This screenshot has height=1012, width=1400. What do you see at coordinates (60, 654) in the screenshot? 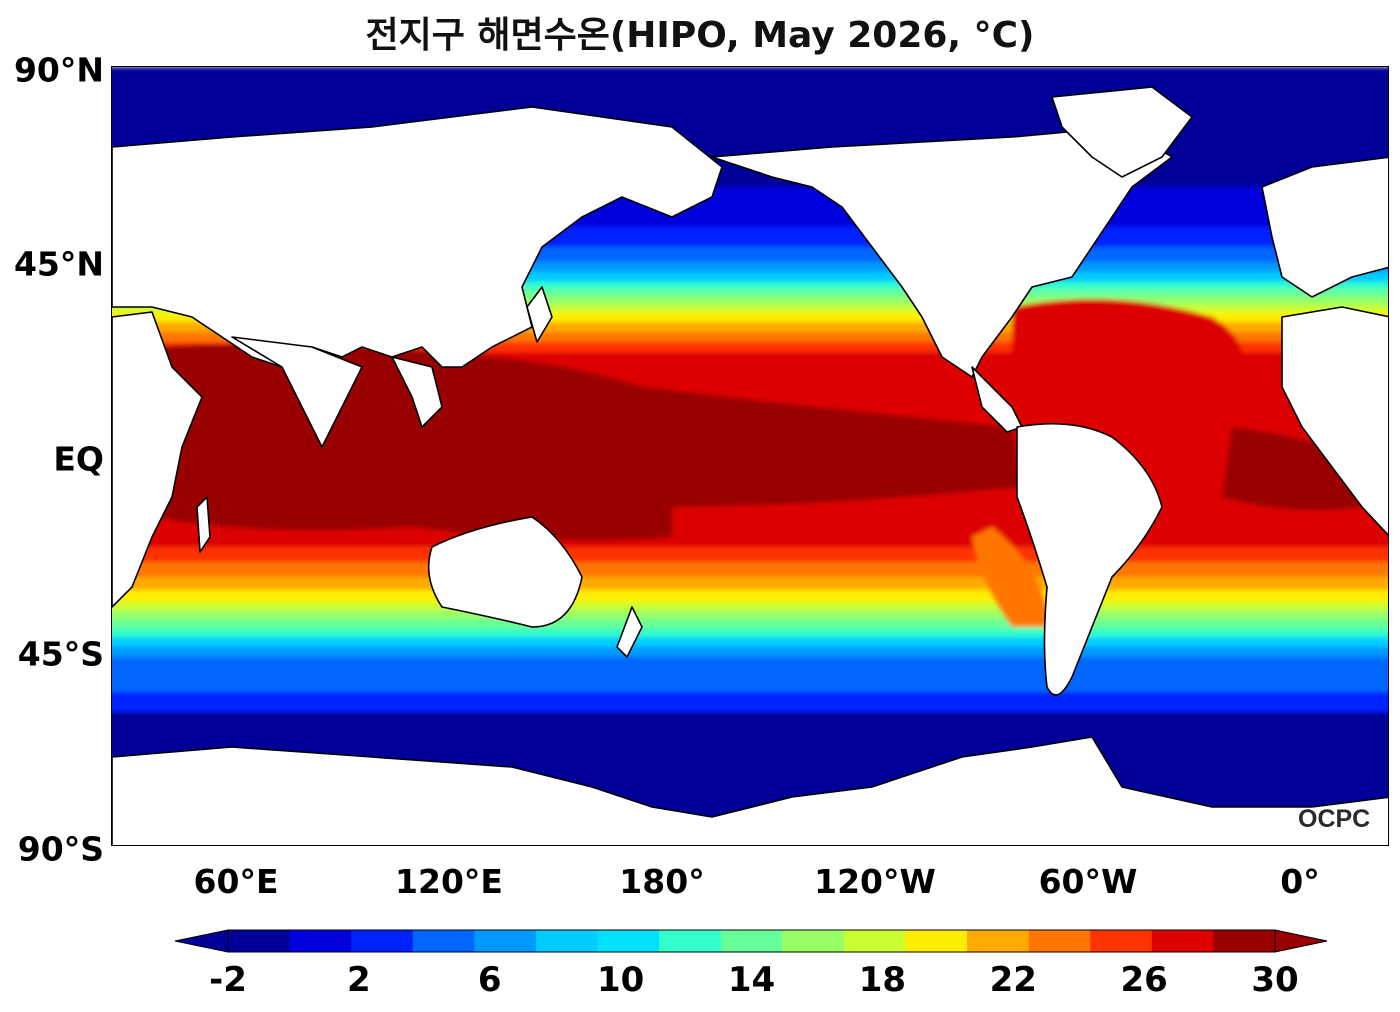
I see `lat-label-45s: 45°S` at bounding box center [60, 654].